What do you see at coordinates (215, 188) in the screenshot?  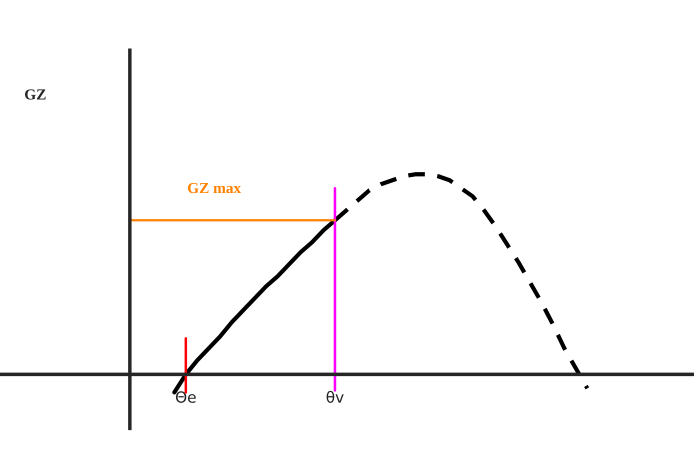 I see `ref-line-label: GZ max` at bounding box center [215, 188].